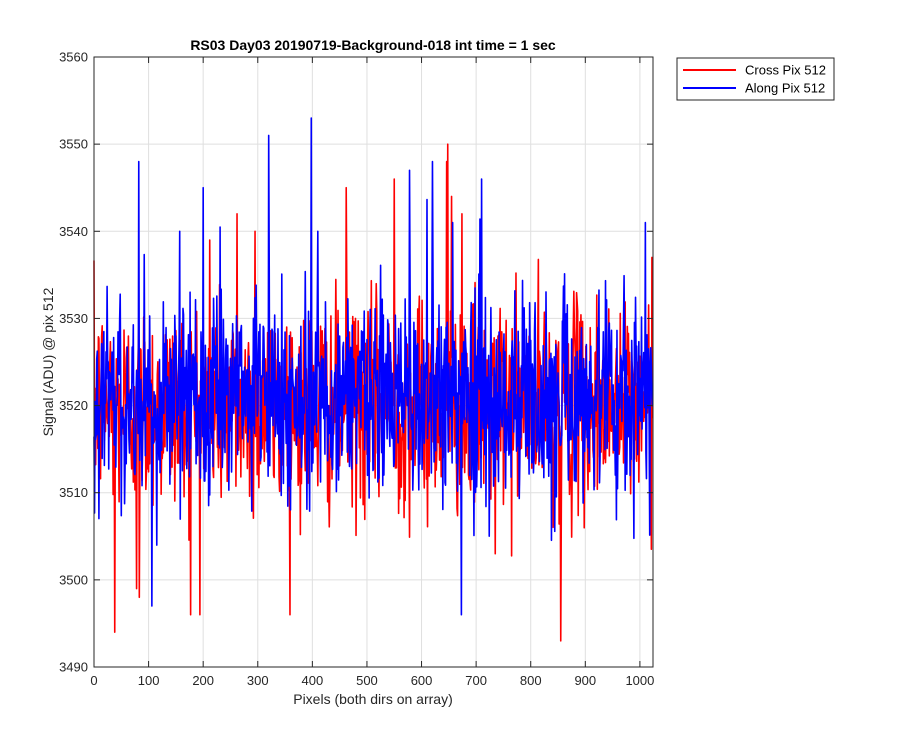 The image size is (900, 750). Describe the element at coordinates (531, 680) in the screenshot. I see `x-tick-label: 800` at that location.